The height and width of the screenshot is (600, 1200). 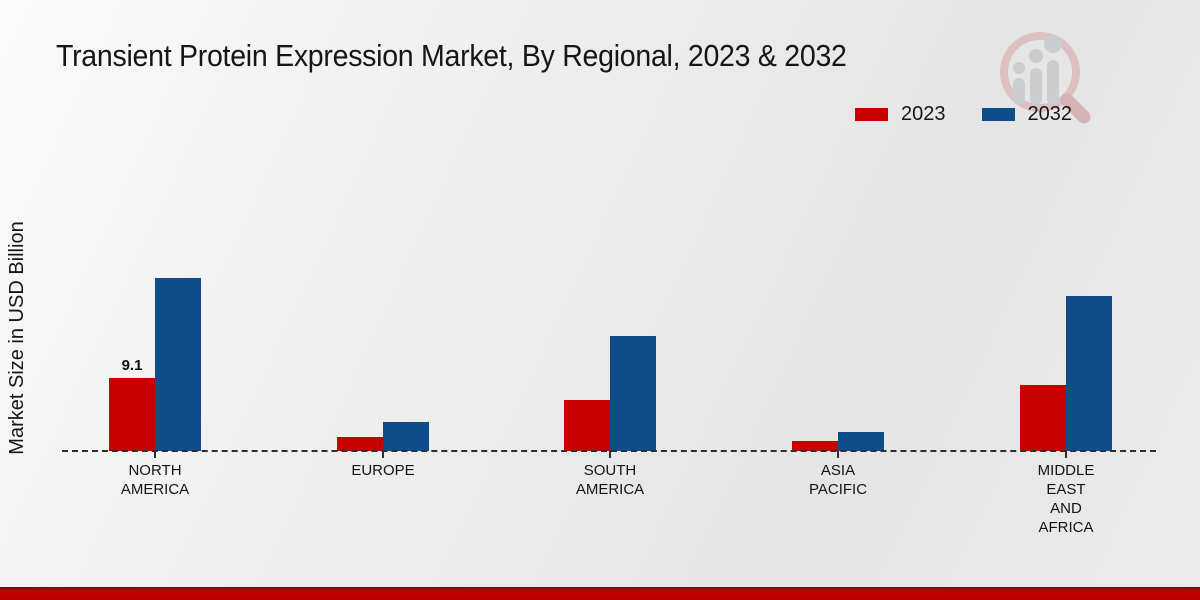 What do you see at coordinates (1043, 418) in the screenshot?
I see `bar-2023-middle-east-and-africa` at bounding box center [1043, 418].